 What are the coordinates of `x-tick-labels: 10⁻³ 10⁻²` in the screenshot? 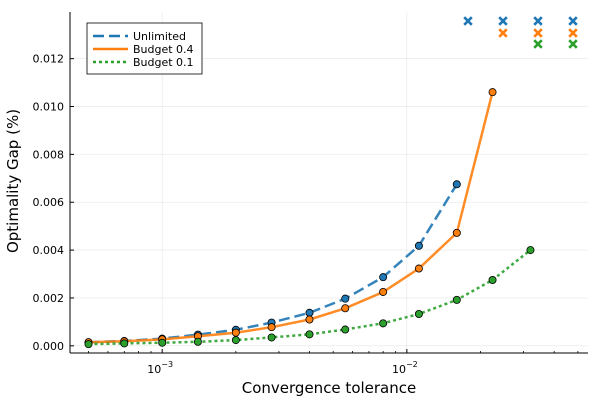 It's located at (282, 368).